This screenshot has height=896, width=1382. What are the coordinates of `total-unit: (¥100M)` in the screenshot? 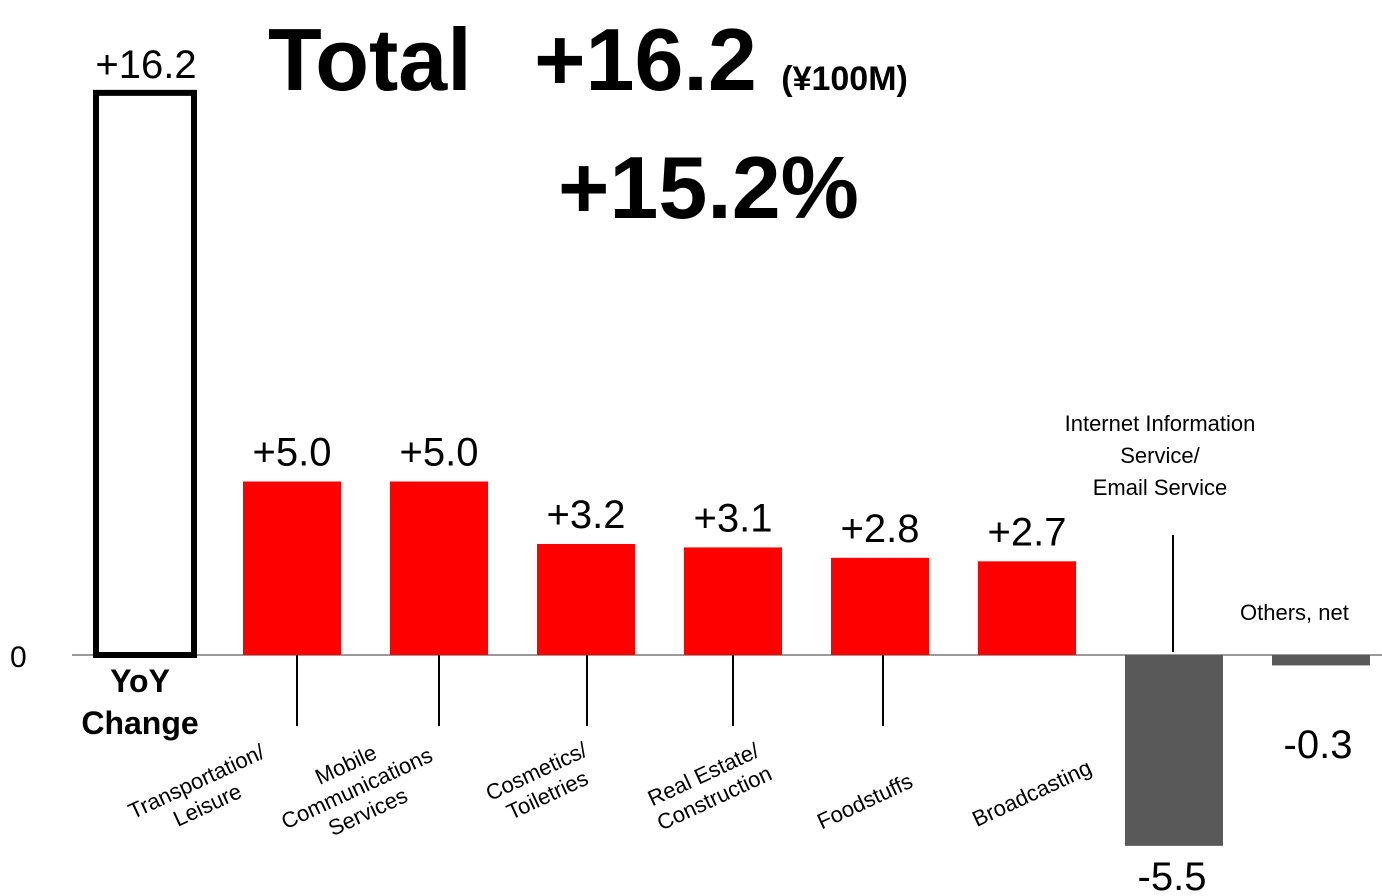 It's located at (844, 79).